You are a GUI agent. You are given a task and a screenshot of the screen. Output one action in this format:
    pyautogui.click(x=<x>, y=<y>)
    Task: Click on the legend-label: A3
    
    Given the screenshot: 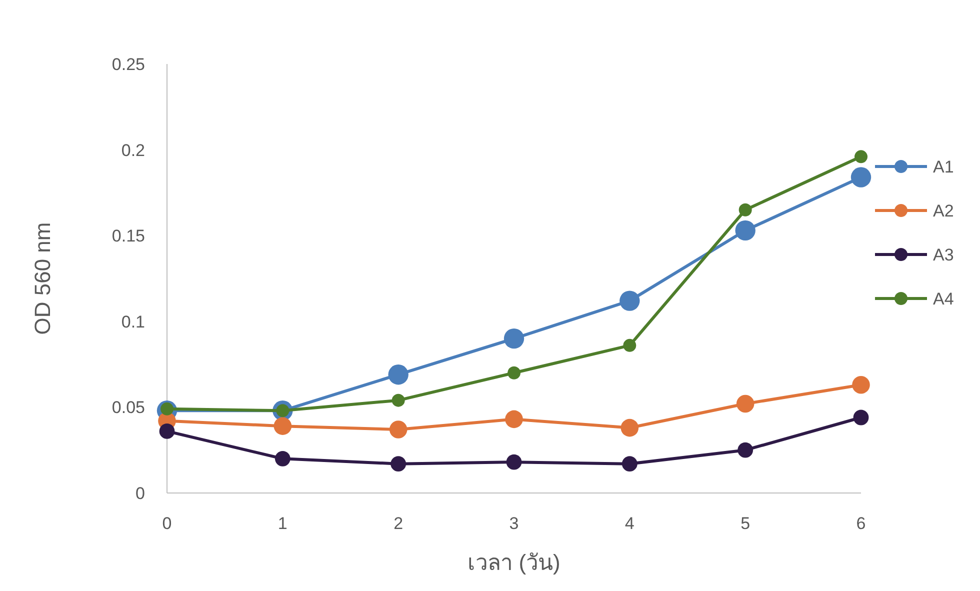 What is the action you would take?
    pyautogui.click(x=943, y=255)
    